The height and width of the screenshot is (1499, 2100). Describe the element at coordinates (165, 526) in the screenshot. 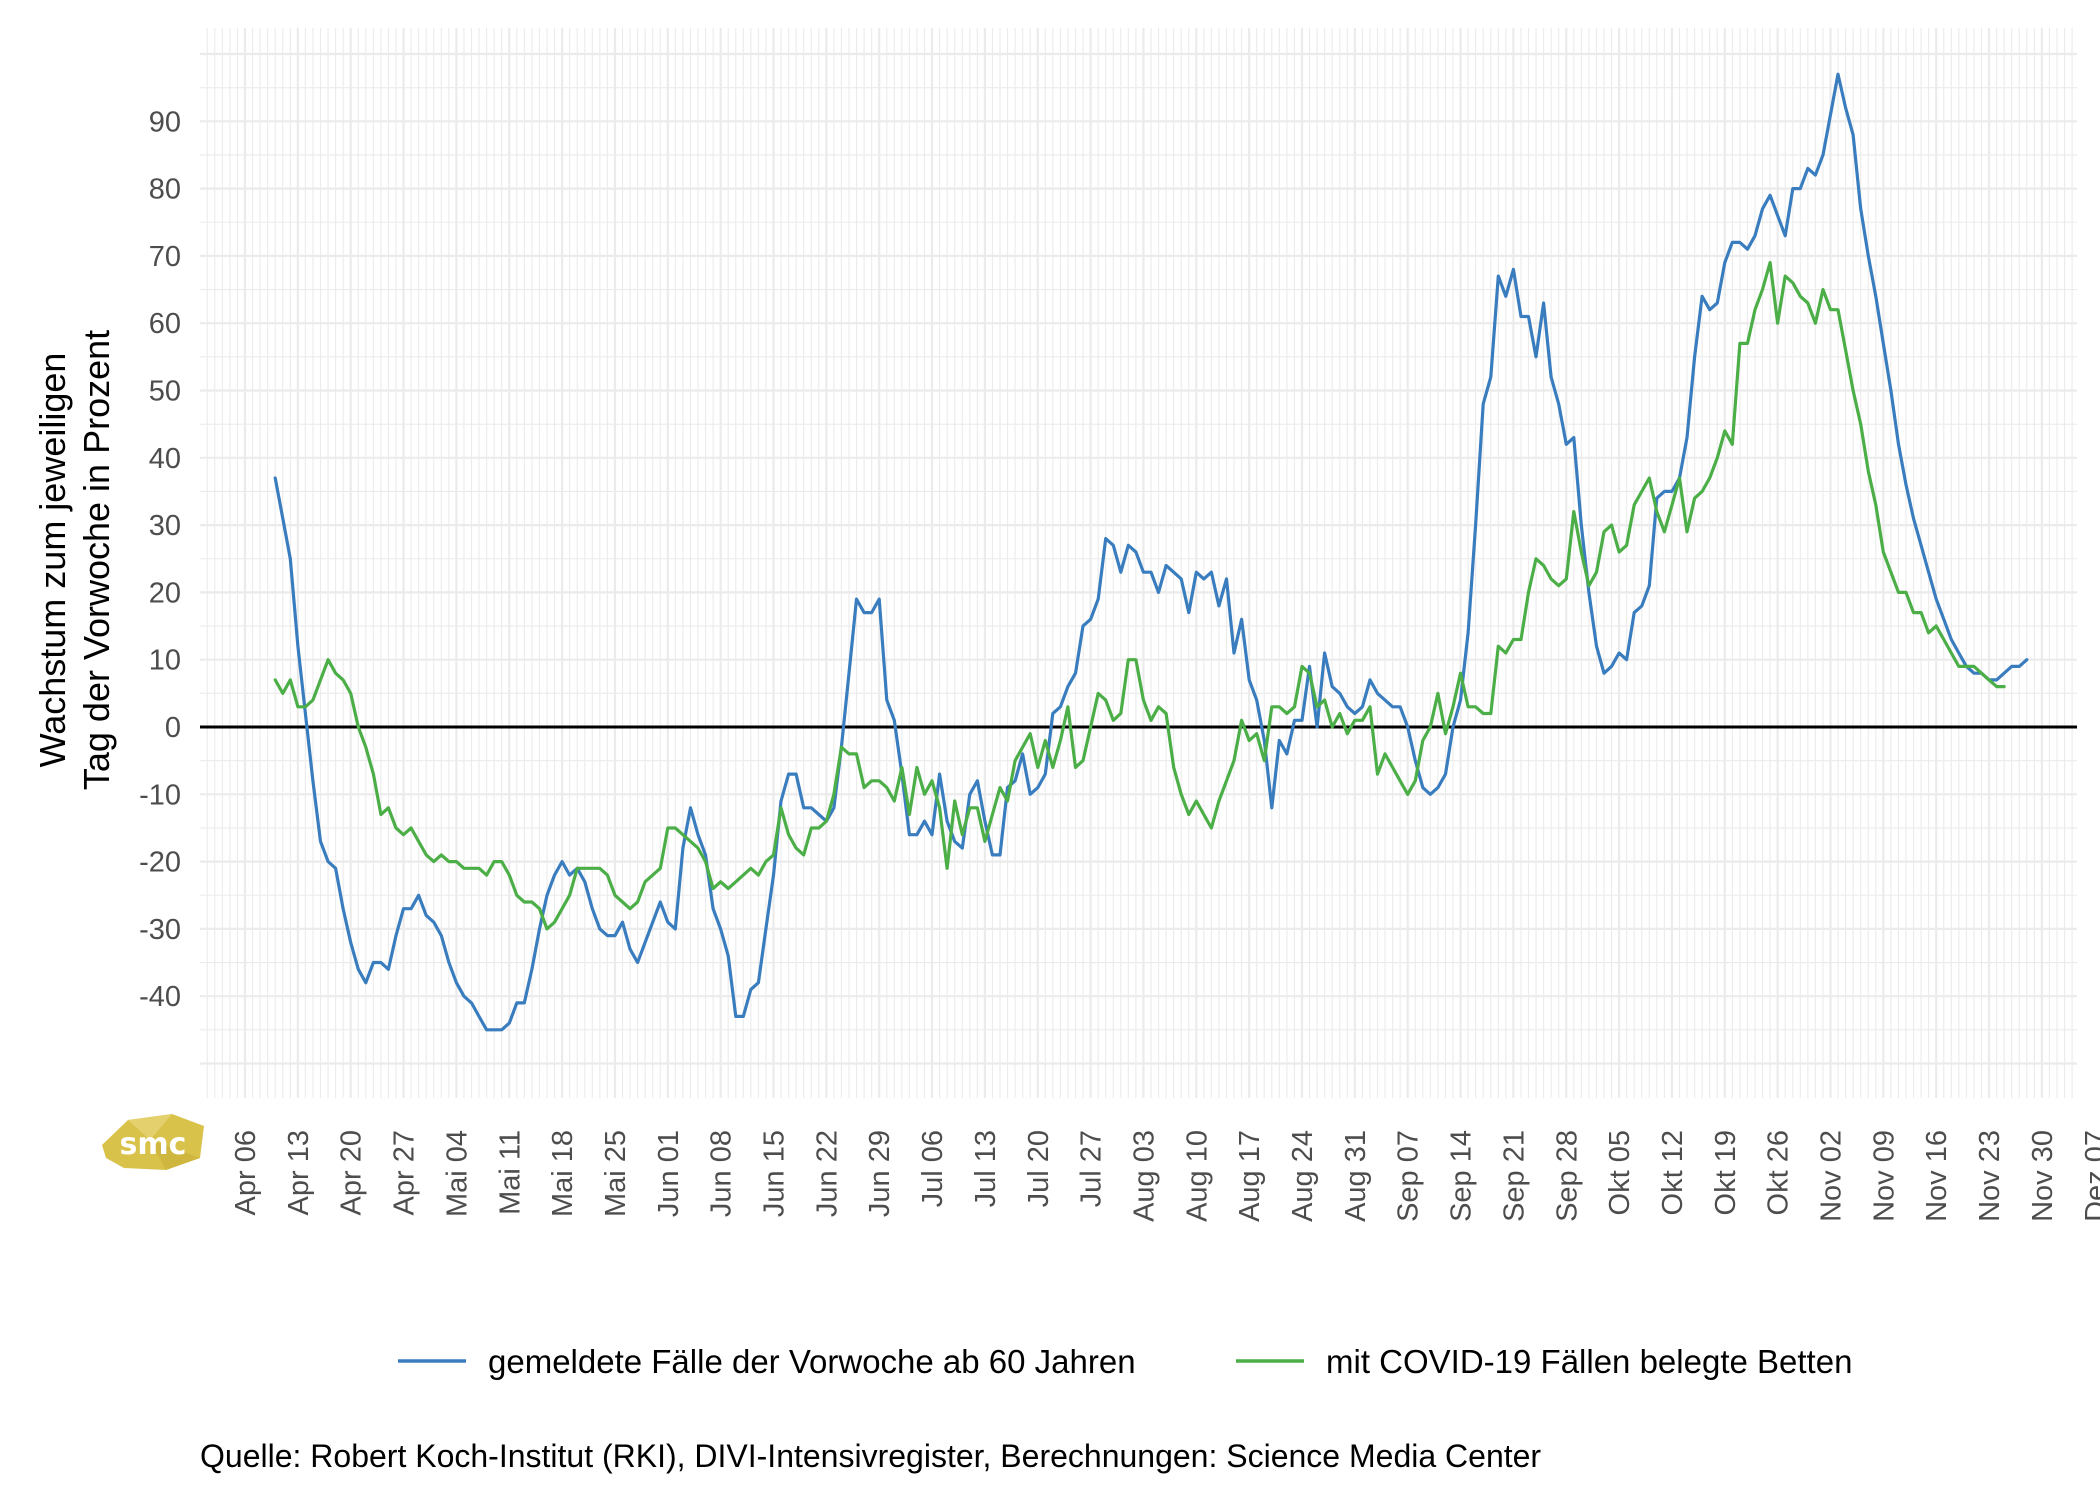

I see `y-tick-label: 30` at that location.